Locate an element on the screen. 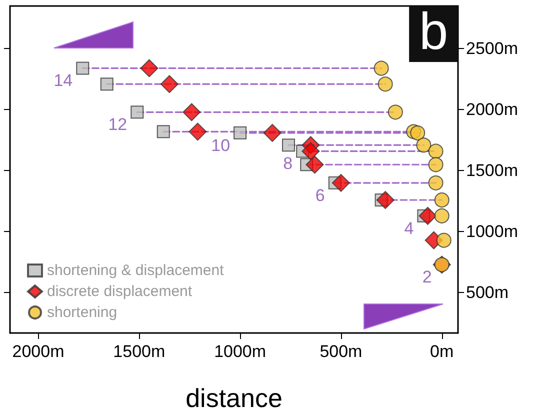  annotation: 4 is located at coordinates (409, 228).